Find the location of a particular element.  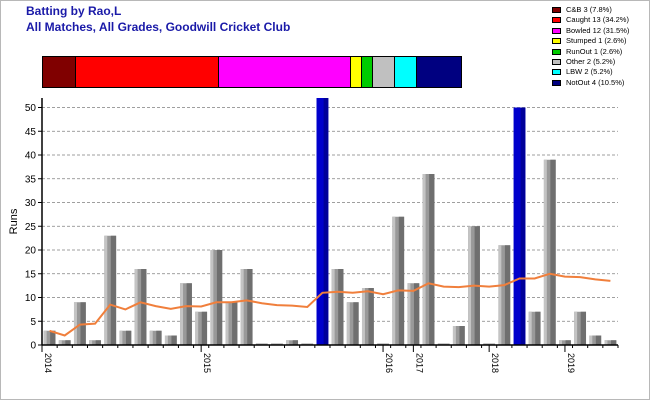

y-tick-label: 30 is located at coordinates (31, 203).